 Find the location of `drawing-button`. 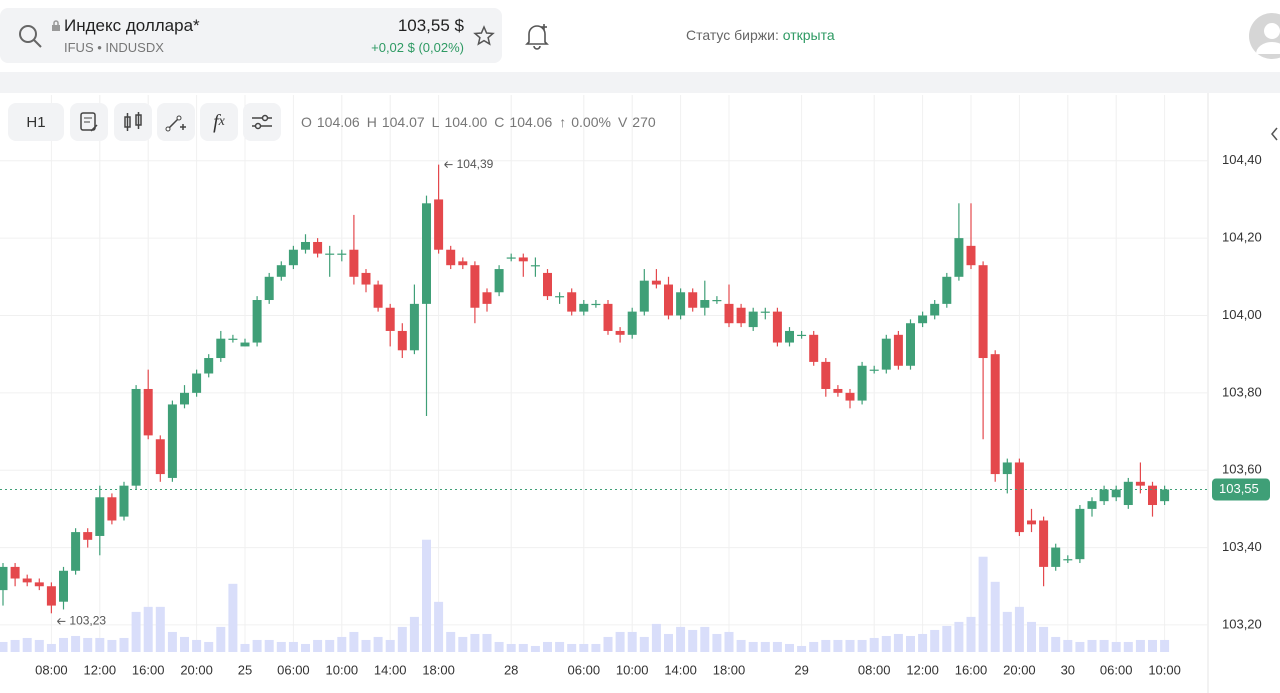

drawing-button is located at coordinates (176, 122).